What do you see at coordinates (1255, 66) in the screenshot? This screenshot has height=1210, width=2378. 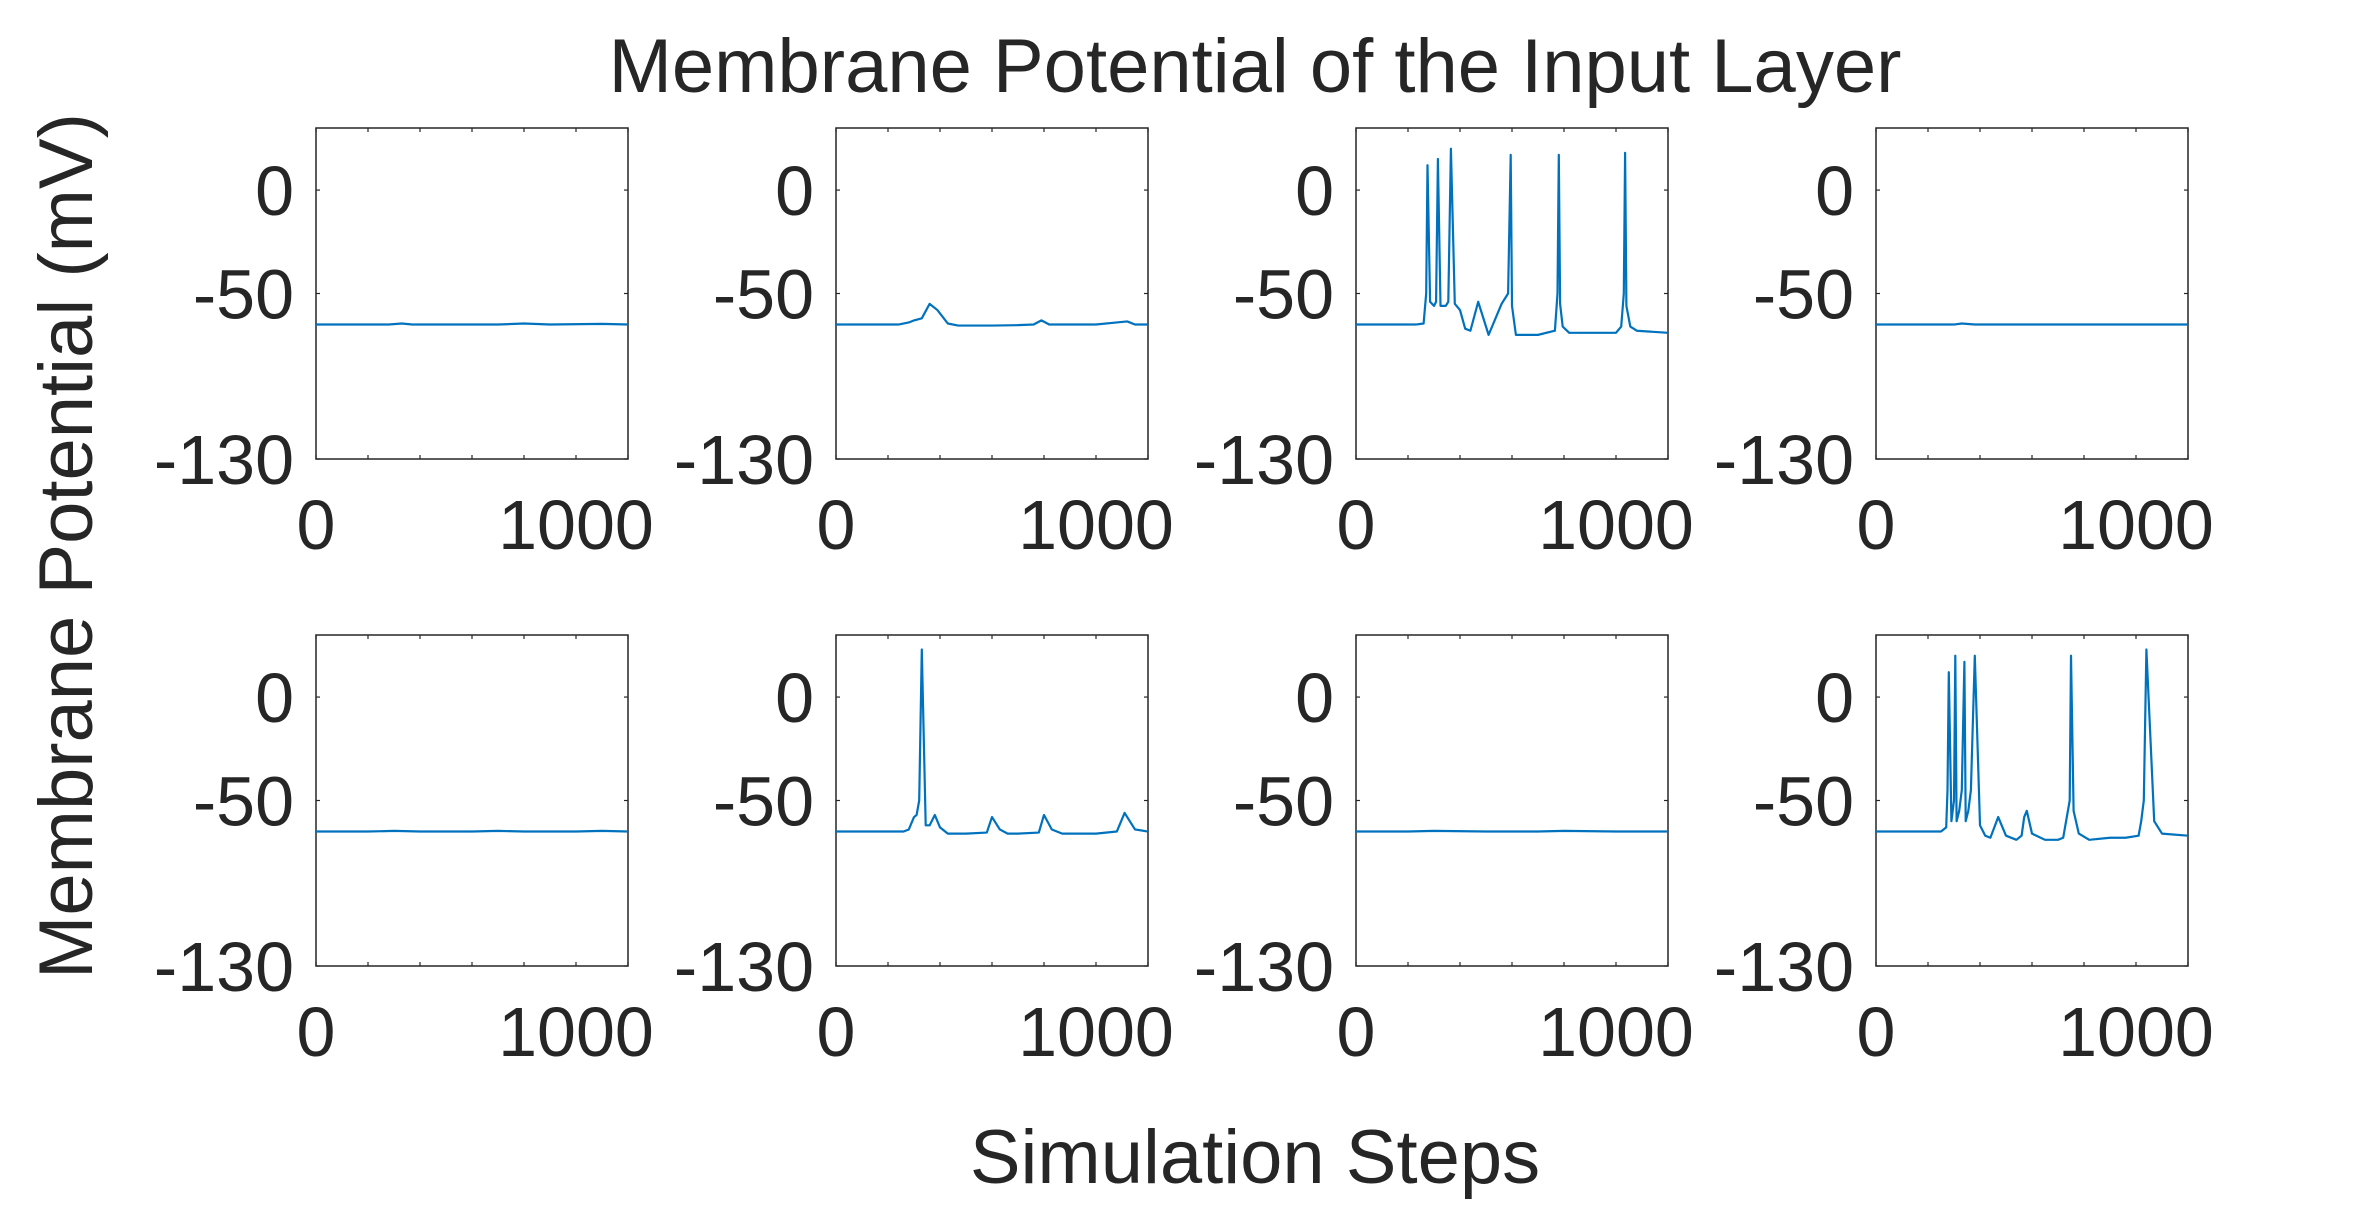 I see `chart-title: Membrane Potential of the Input Layer` at bounding box center [1255, 66].